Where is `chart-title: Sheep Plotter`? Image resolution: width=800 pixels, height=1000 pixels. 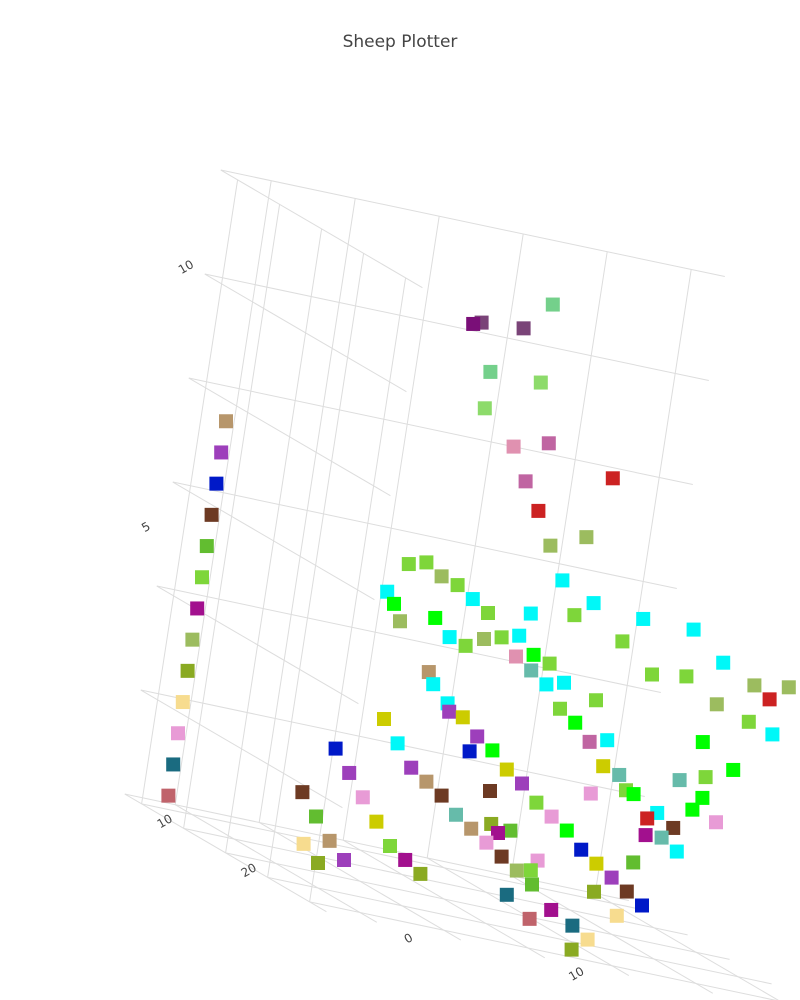 chart-title: Sheep Plotter is located at coordinates (400, 42).